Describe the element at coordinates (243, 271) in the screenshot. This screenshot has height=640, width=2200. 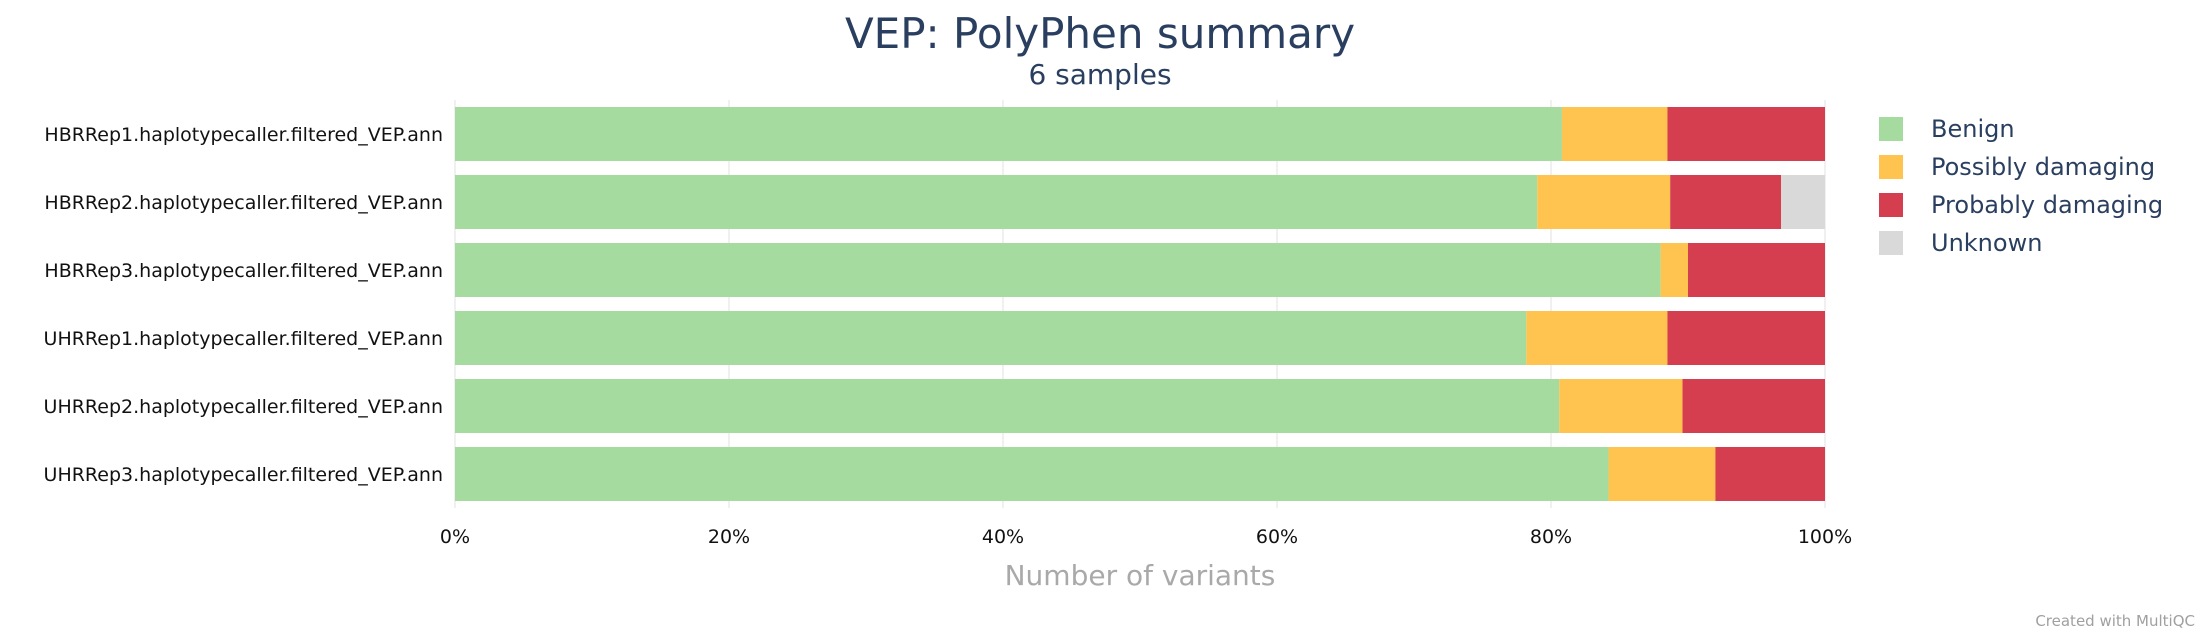
I see `category-label: HBRRep3.haplotypecaller.filtered_VEP.ann` at that location.